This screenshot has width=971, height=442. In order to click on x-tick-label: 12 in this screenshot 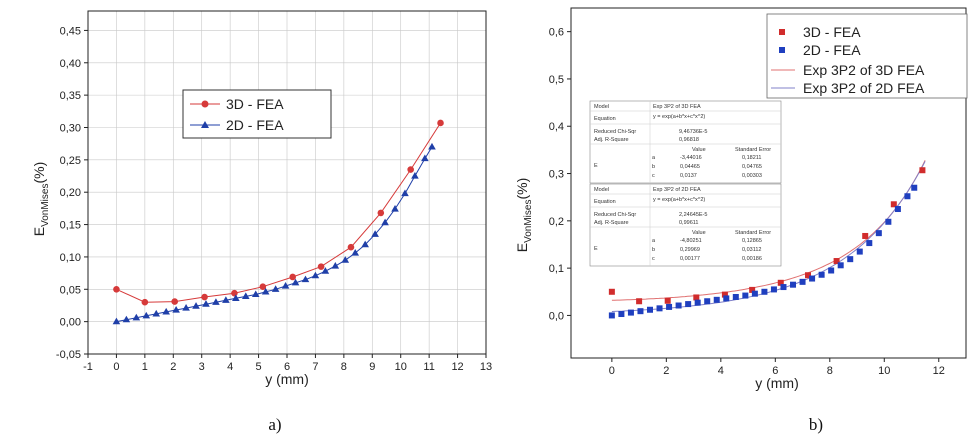, I will do `click(939, 371)`.